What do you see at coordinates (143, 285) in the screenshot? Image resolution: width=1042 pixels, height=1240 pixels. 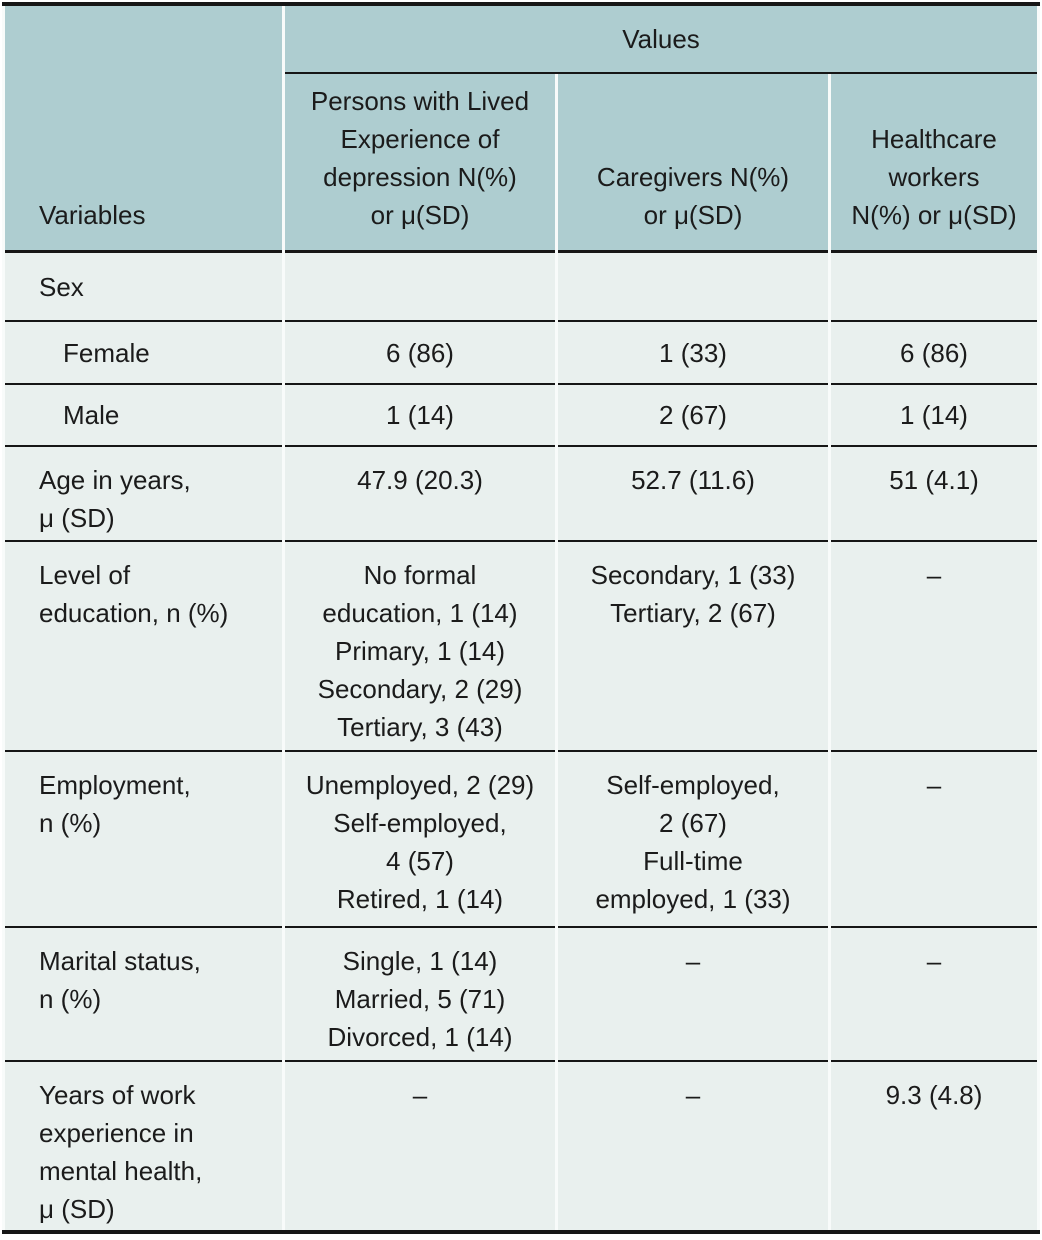 I see `row-label-sex: Sex` at bounding box center [143, 285].